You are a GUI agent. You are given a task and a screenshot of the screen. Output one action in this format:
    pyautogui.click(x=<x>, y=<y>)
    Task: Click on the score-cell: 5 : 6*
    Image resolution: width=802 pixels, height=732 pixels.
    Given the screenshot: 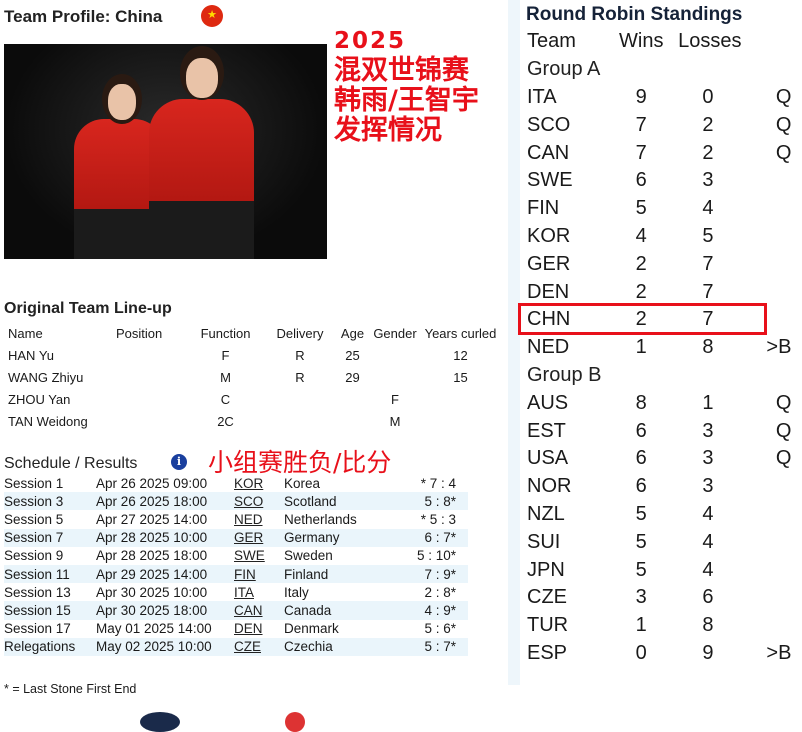 What is the action you would take?
    pyautogui.click(x=440, y=629)
    